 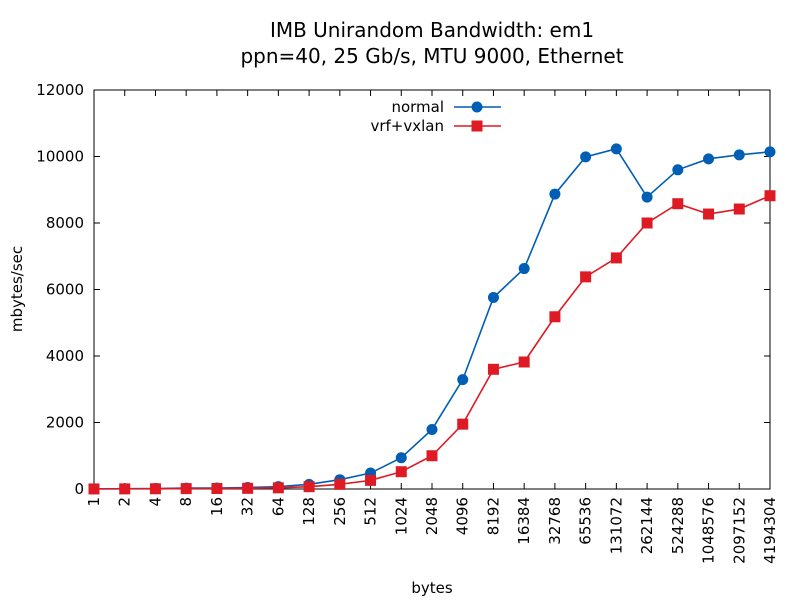 What do you see at coordinates (309, 511) in the screenshot?
I see `x-tick-label: 128` at bounding box center [309, 511].